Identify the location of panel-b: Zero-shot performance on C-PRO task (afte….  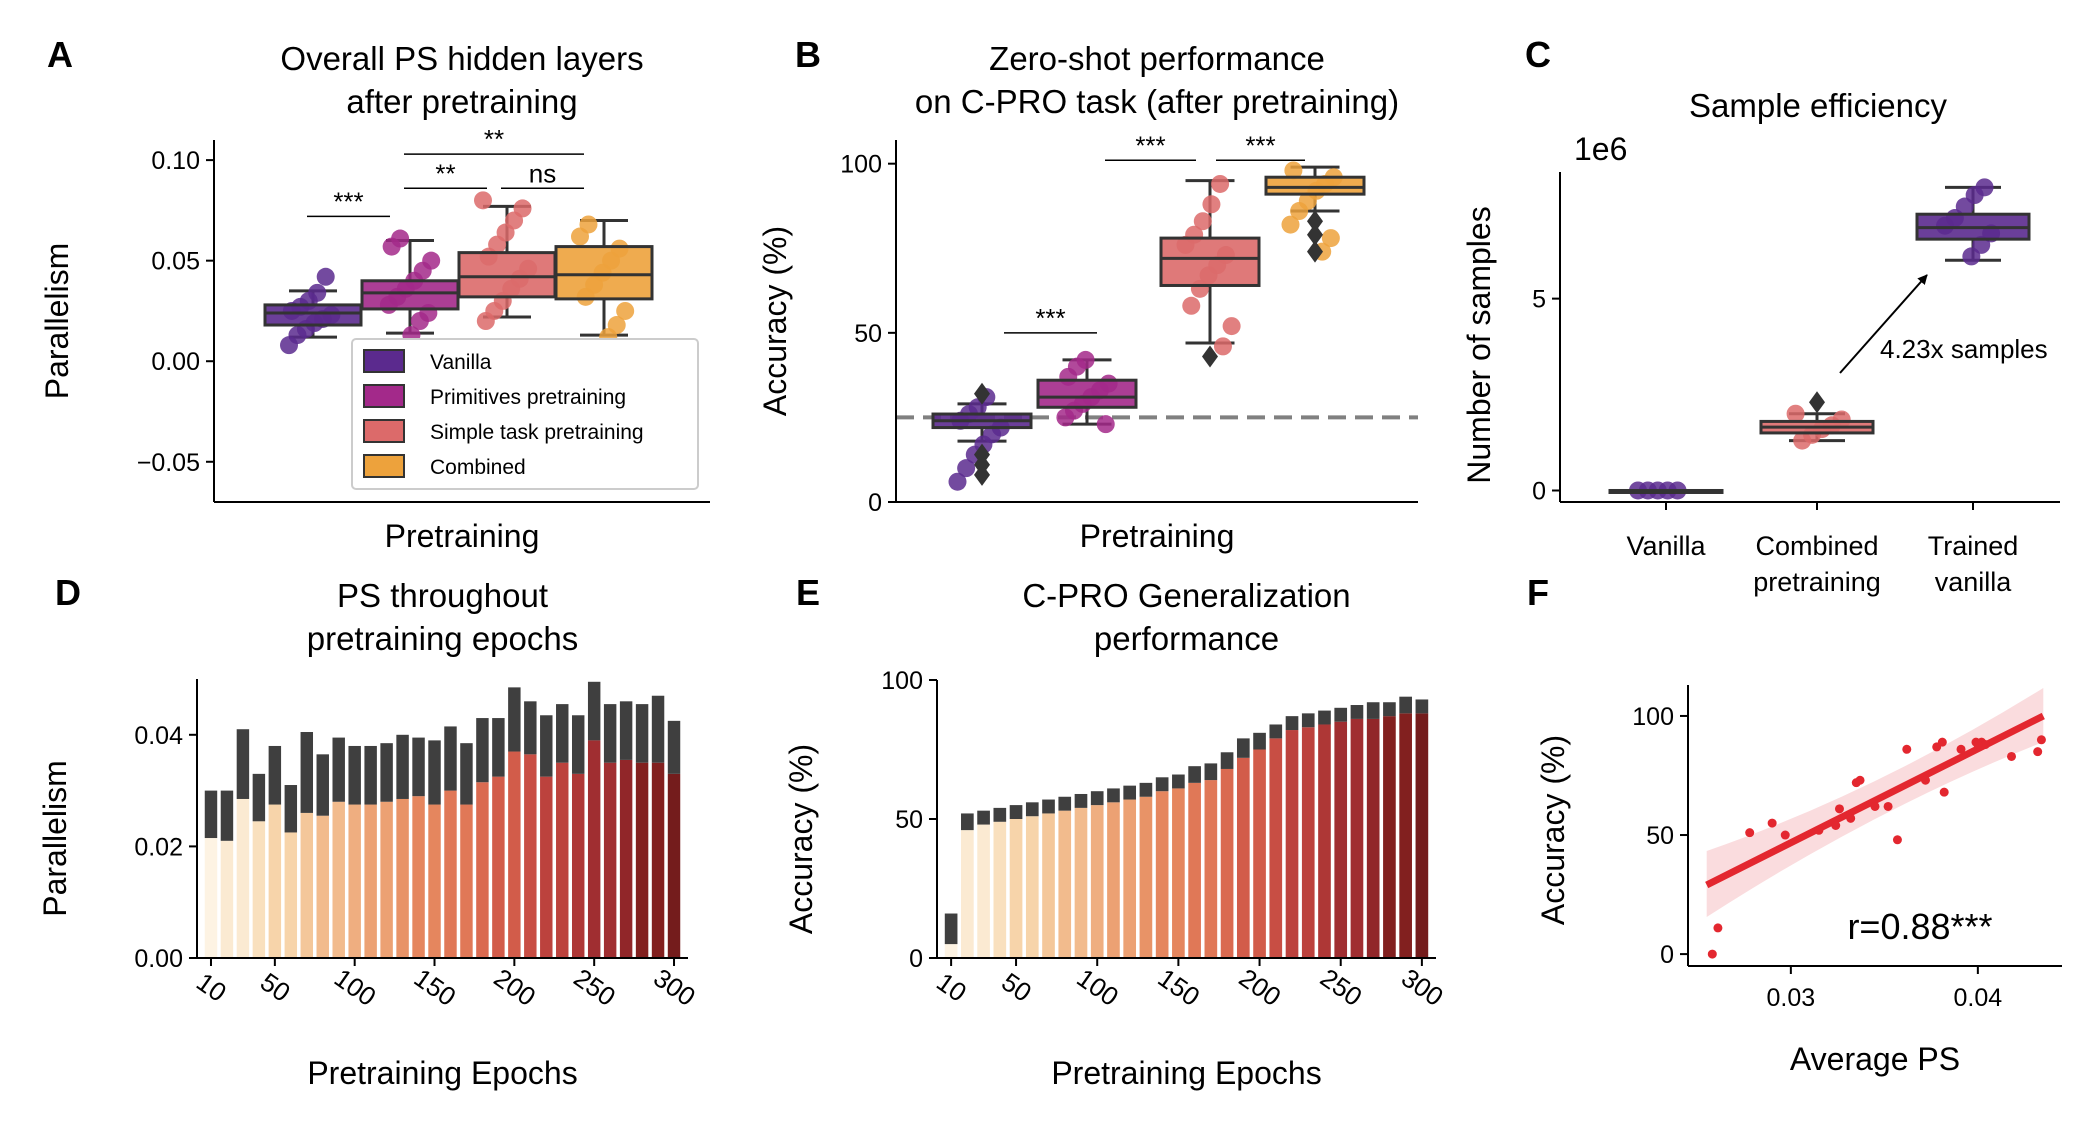
(1087, 297).